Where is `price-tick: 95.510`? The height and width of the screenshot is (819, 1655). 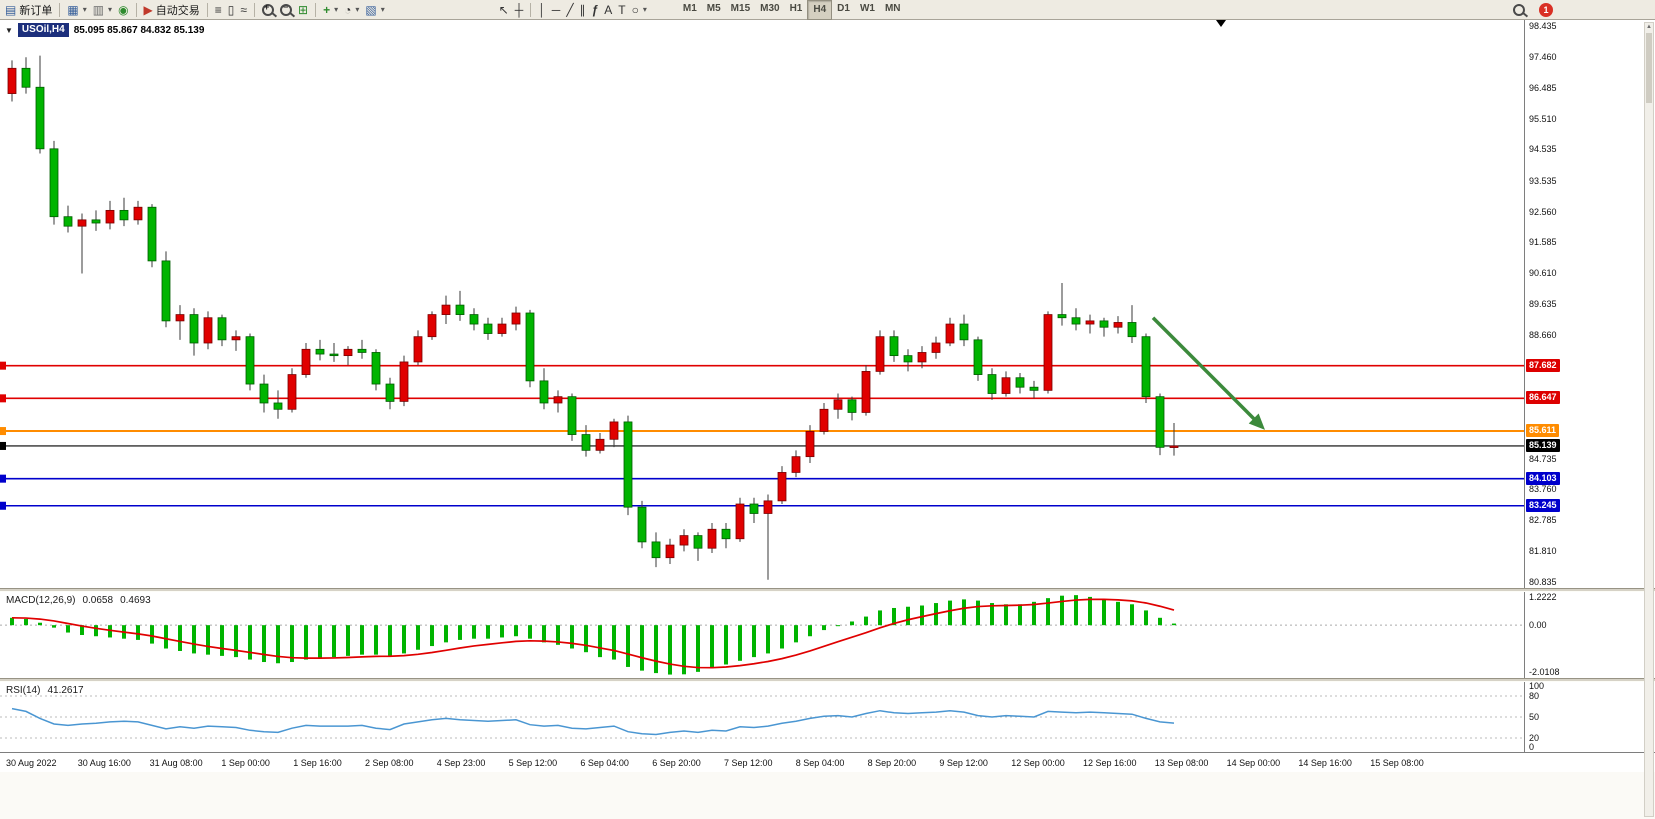 price-tick: 95.510 is located at coordinates (1543, 118).